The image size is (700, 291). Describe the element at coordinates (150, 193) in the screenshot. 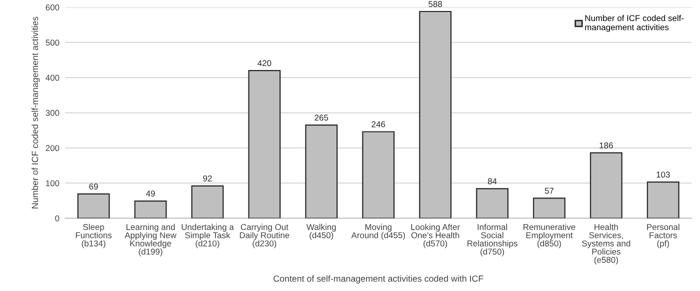

I see `data-label: 49` at that location.